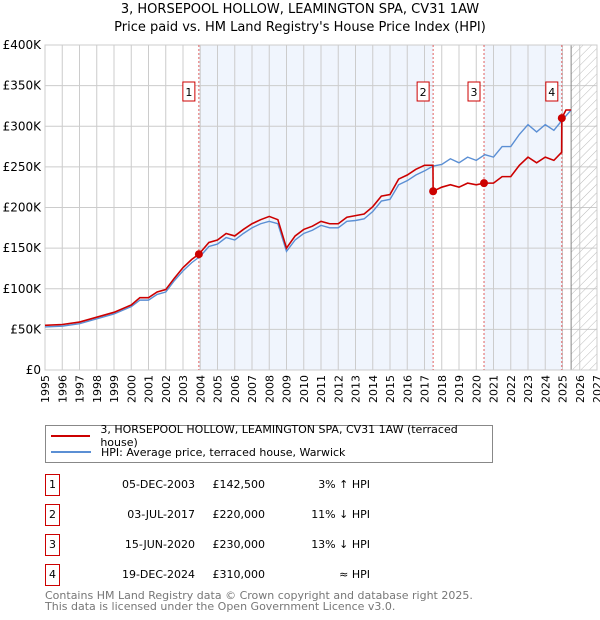  Describe the element at coordinates (287, 389) in the screenshot. I see `x-tick-label: 2009` at that location.